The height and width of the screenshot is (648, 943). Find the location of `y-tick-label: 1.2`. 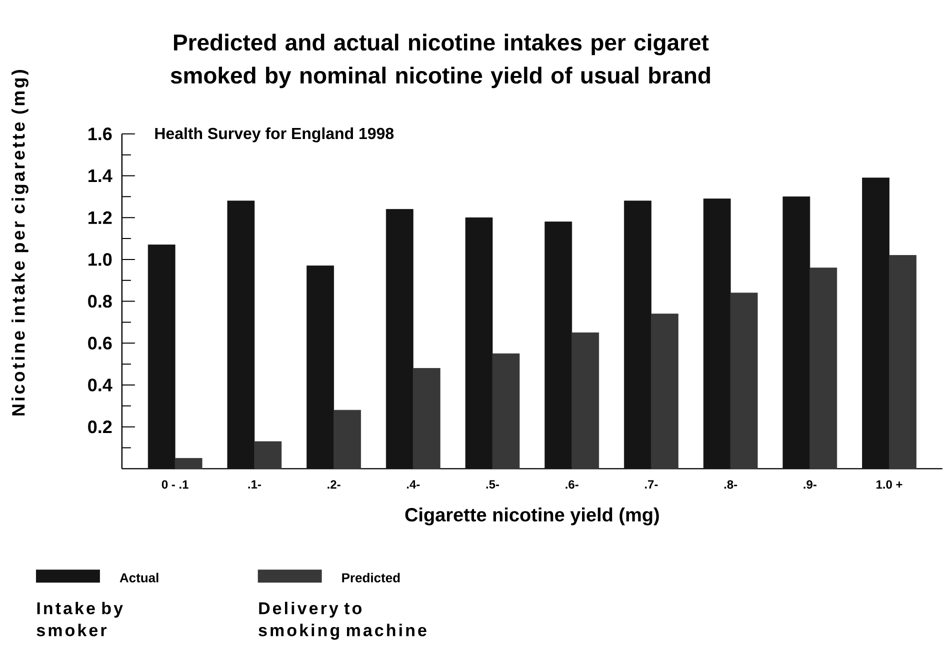

y-tick-label: 1.2 is located at coordinates (100, 218).